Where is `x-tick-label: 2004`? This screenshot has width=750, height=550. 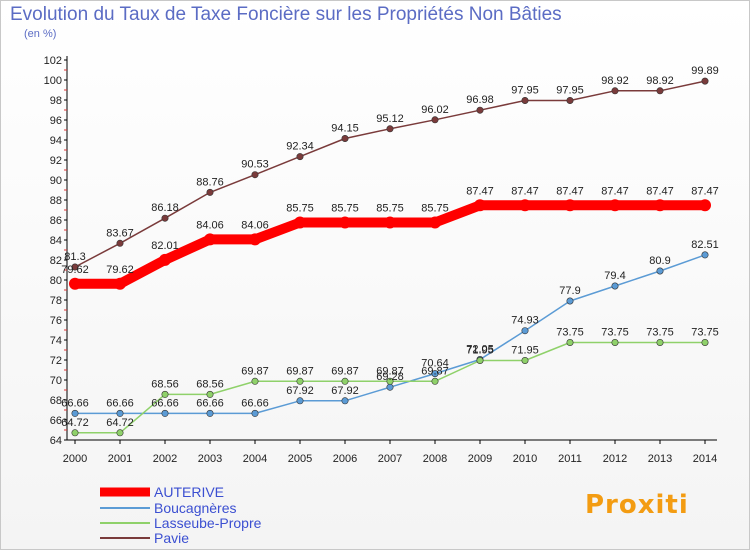
x-tick-label: 2004 is located at coordinates (255, 459).